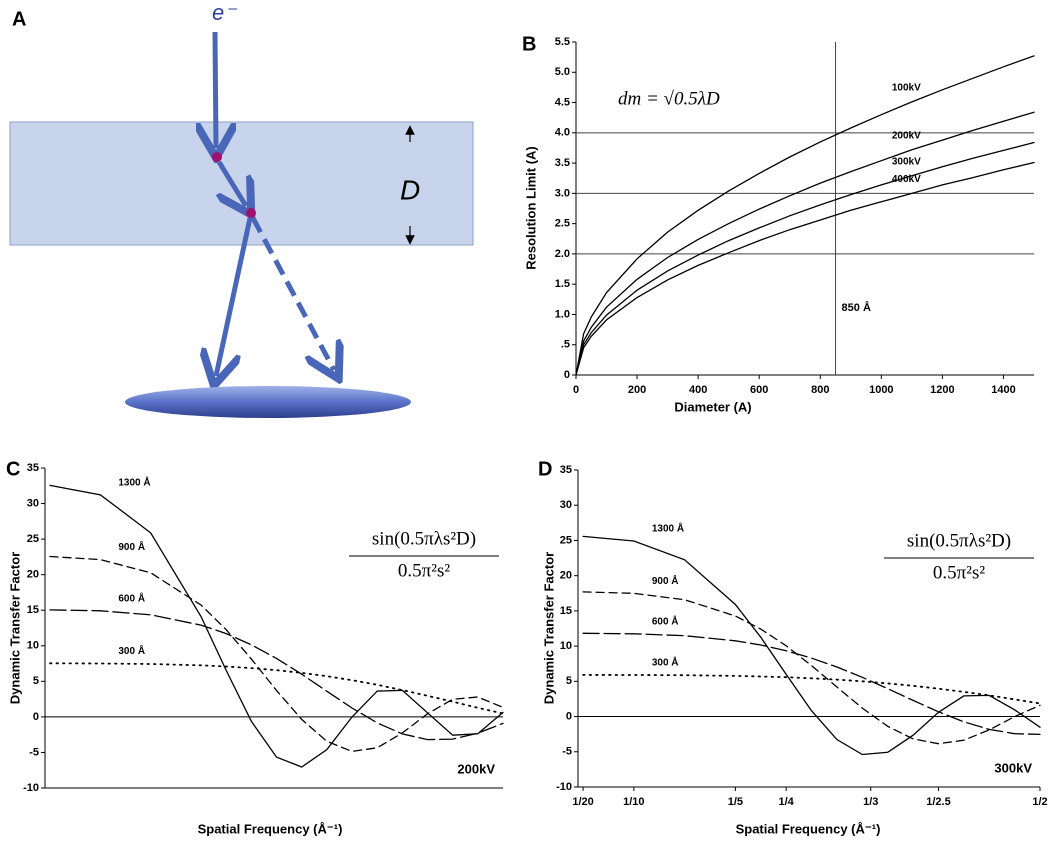 Image resolution: width=1050 pixels, height=845 pixels. I want to click on x-tick-label: 200, so click(637, 390).